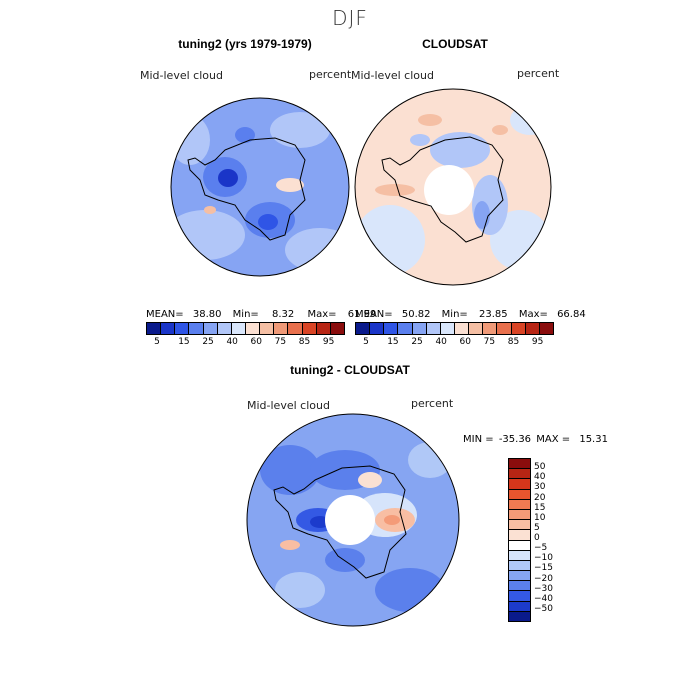 The image size is (700, 700). I want to click on colorbar-tick-label: 10, so click(540, 517).